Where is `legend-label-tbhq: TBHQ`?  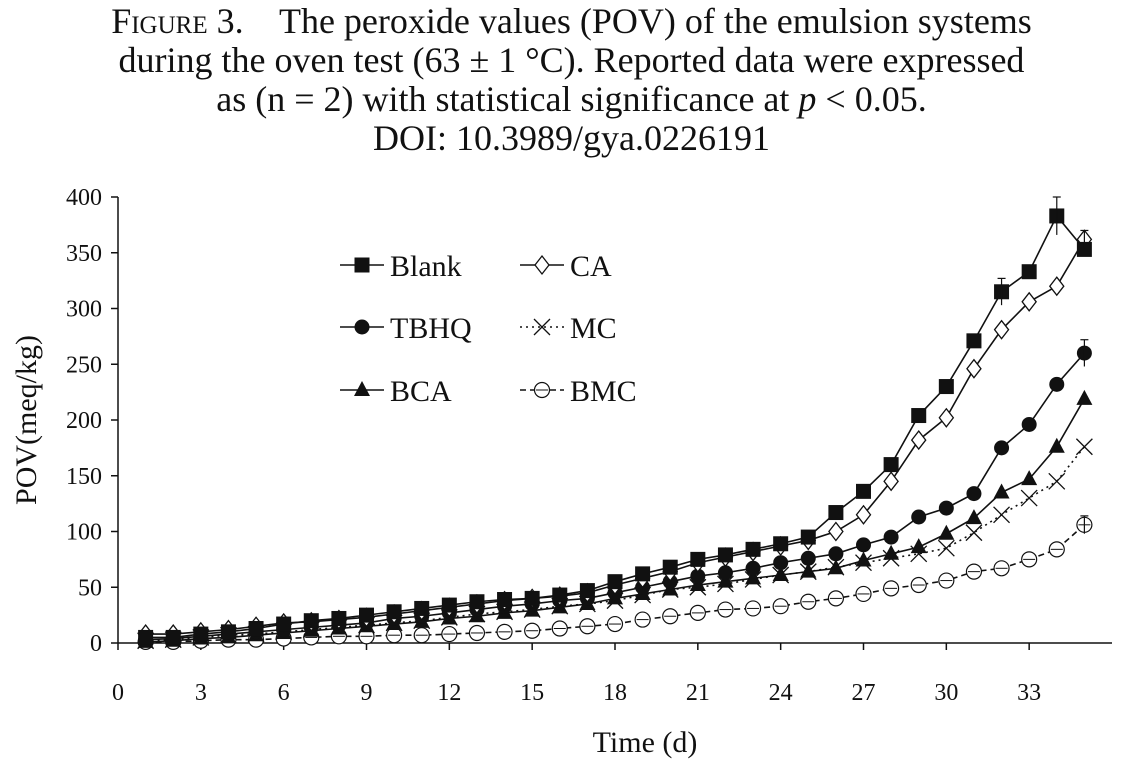 legend-label-tbhq: TBHQ is located at coordinates (431, 328).